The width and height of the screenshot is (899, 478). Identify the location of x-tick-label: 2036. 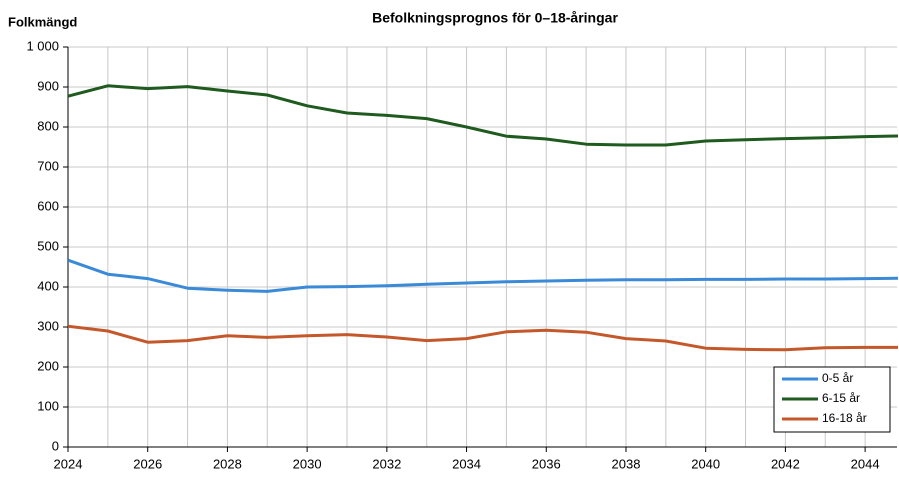
(546, 463).